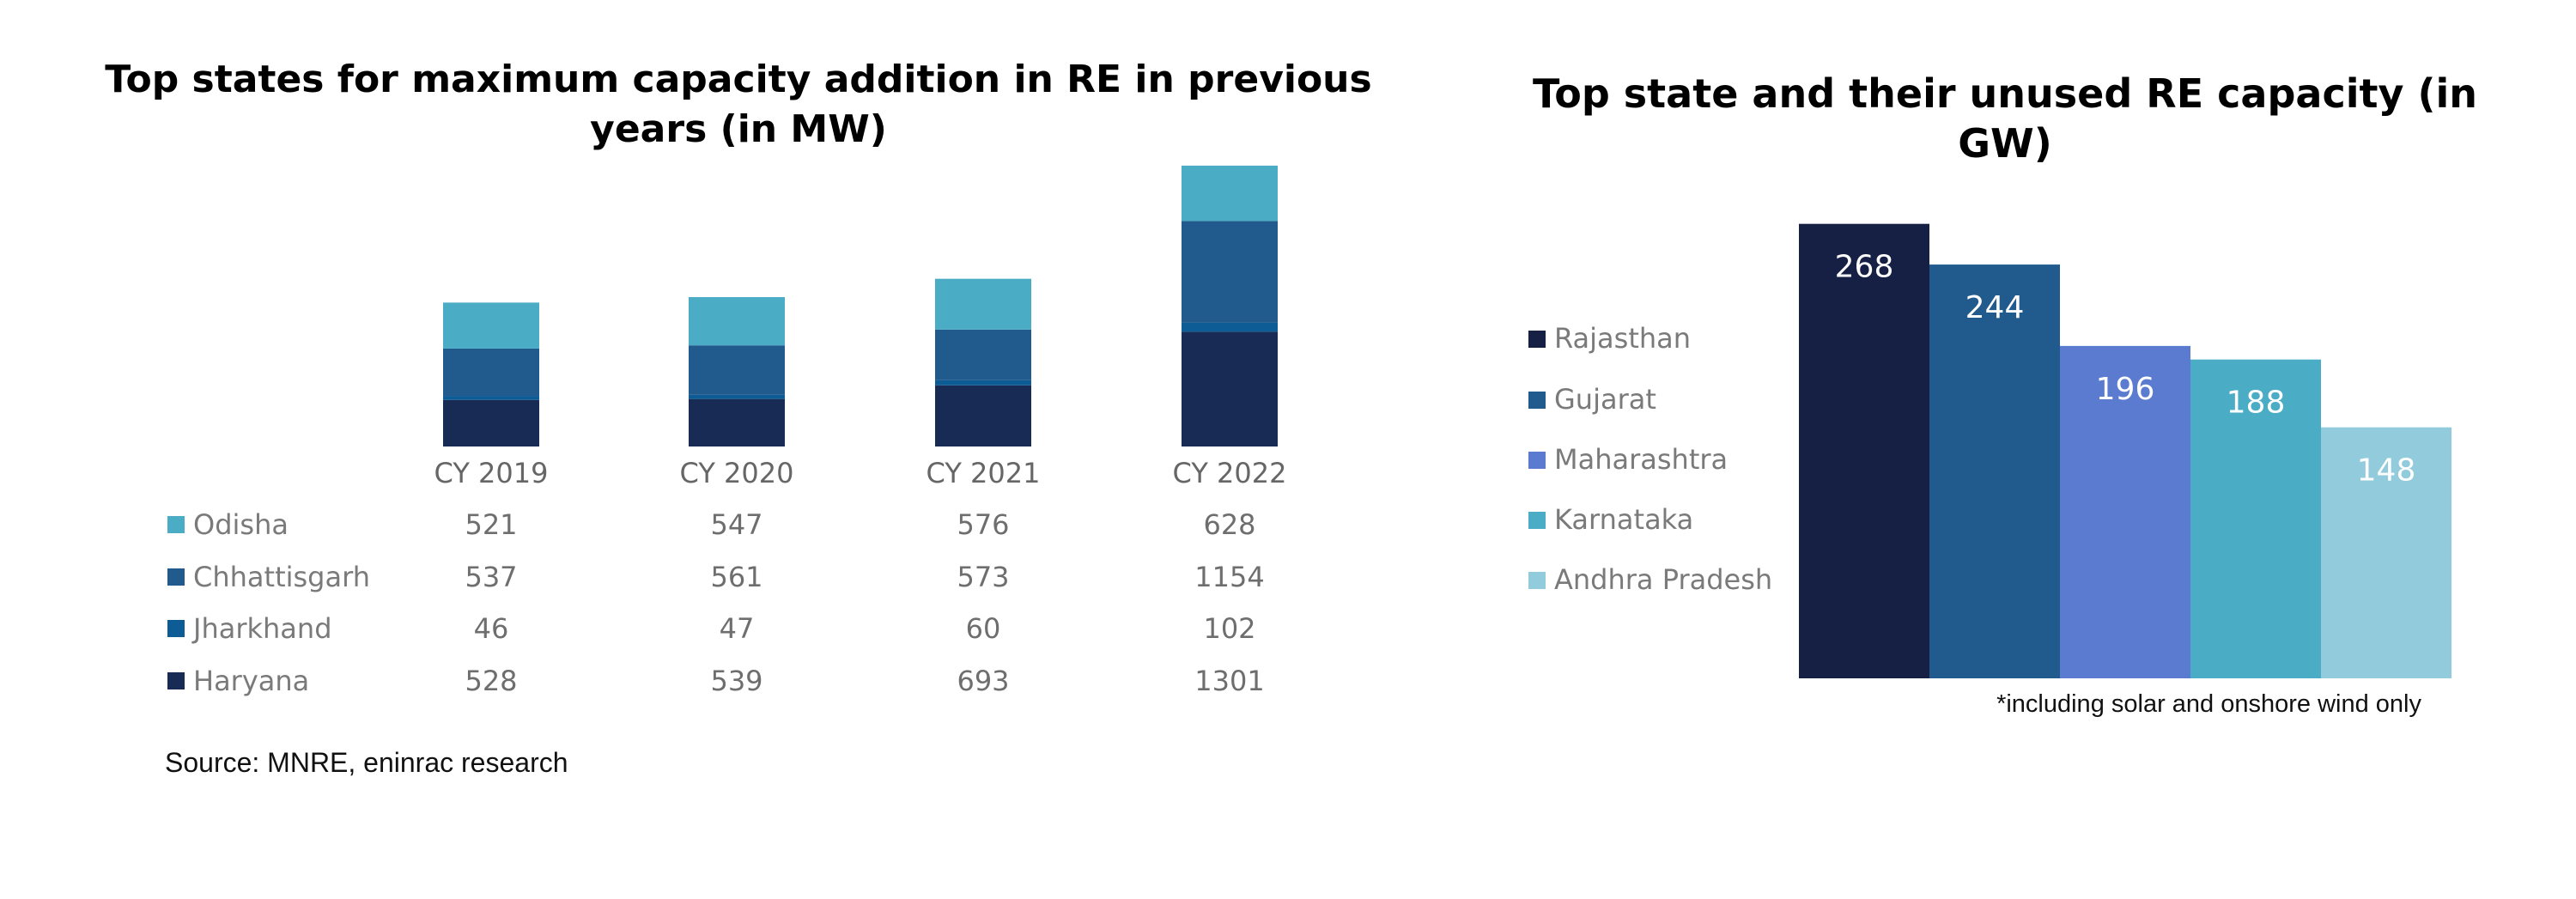  What do you see at coordinates (261, 628) in the screenshot?
I see `legend-label-jharkhand: Jharkhand` at bounding box center [261, 628].